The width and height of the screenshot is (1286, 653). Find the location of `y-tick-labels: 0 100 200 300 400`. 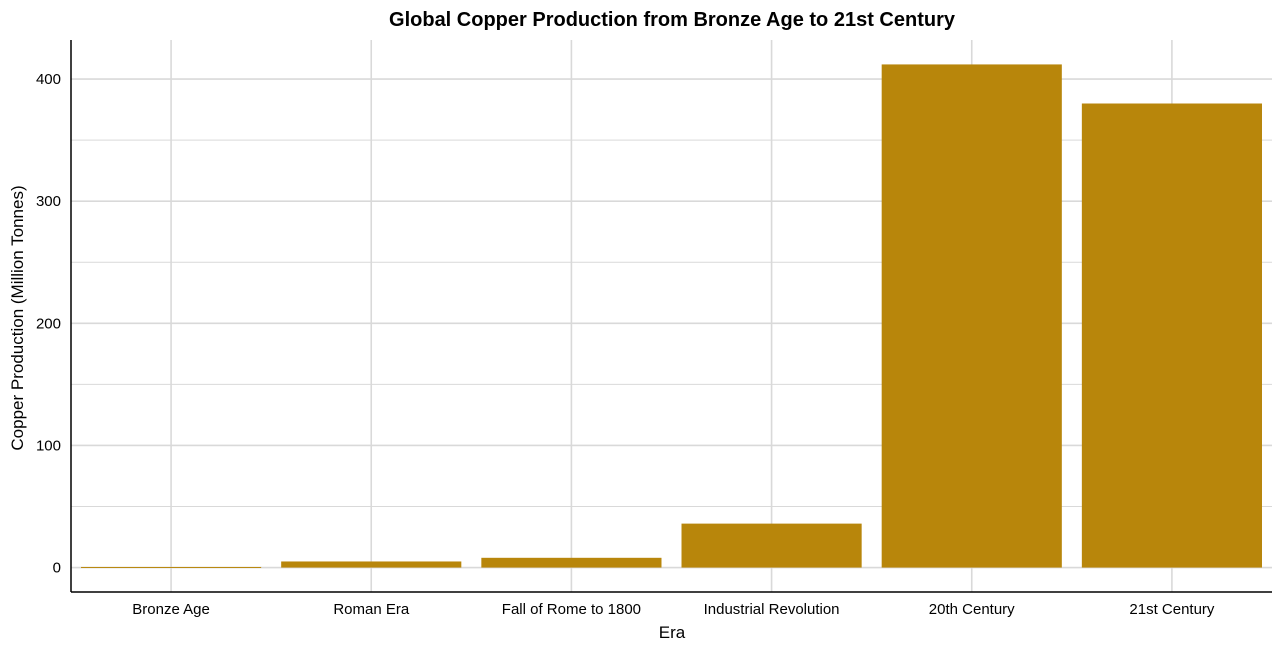

y-tick-labels: 0 100 200 300 400 is located at coordinates (48, 323).